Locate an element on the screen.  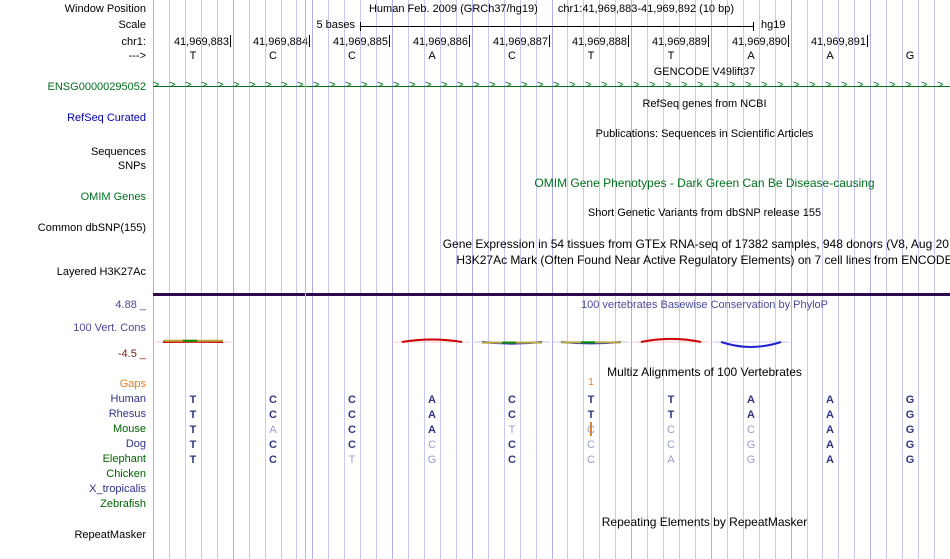
title-gencode: GENCODE V49lift37 is located at coordinates (704, 72).